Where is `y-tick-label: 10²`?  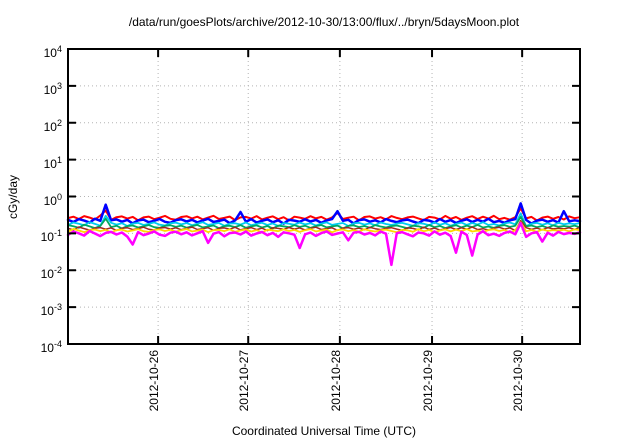 y-tick-label: 10² is located at coordinates (52, 125).